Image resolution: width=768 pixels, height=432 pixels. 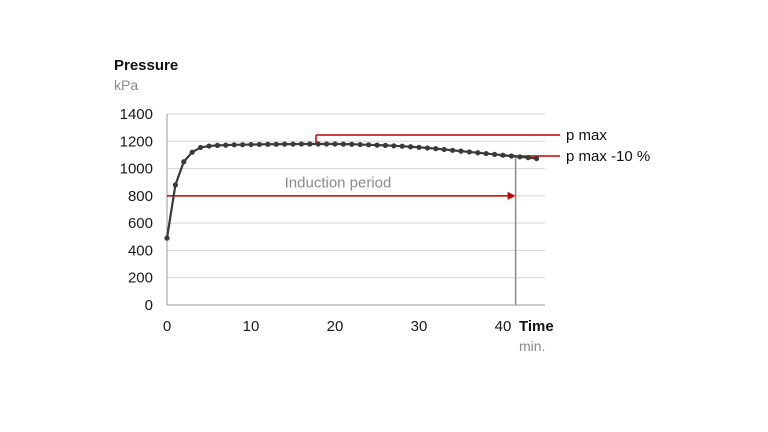 I want to click on y-tick-label: 200, so click(x=140, y=278).